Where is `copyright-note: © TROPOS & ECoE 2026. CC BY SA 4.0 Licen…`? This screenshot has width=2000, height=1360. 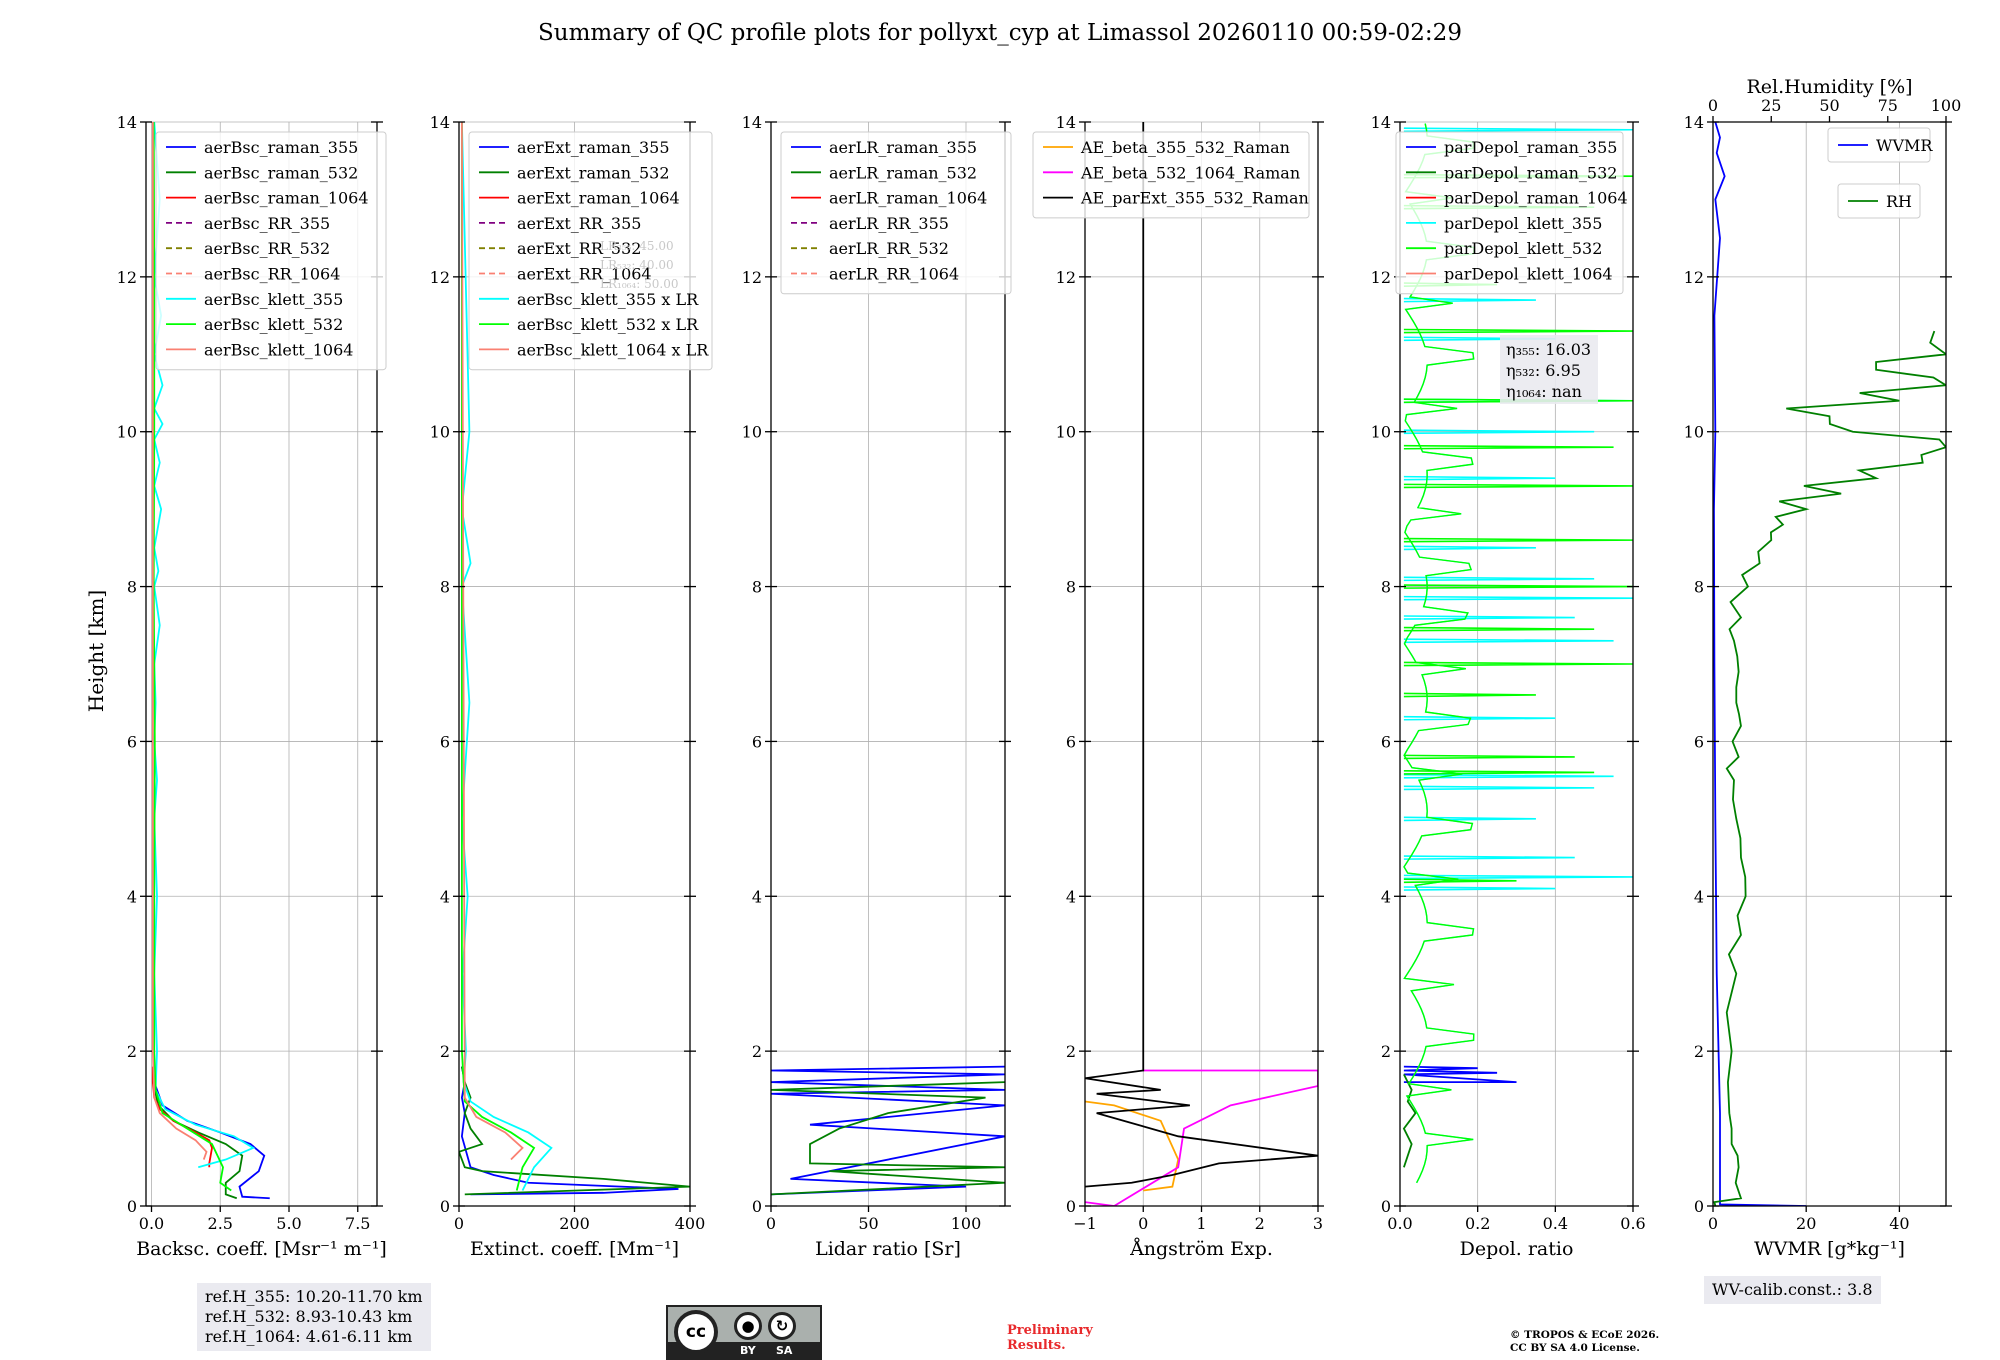
copyright-note: © TROPOS & ECoE 2026. CC BY SA 4.0 Licen… is located at coordinates (1584, 1342).